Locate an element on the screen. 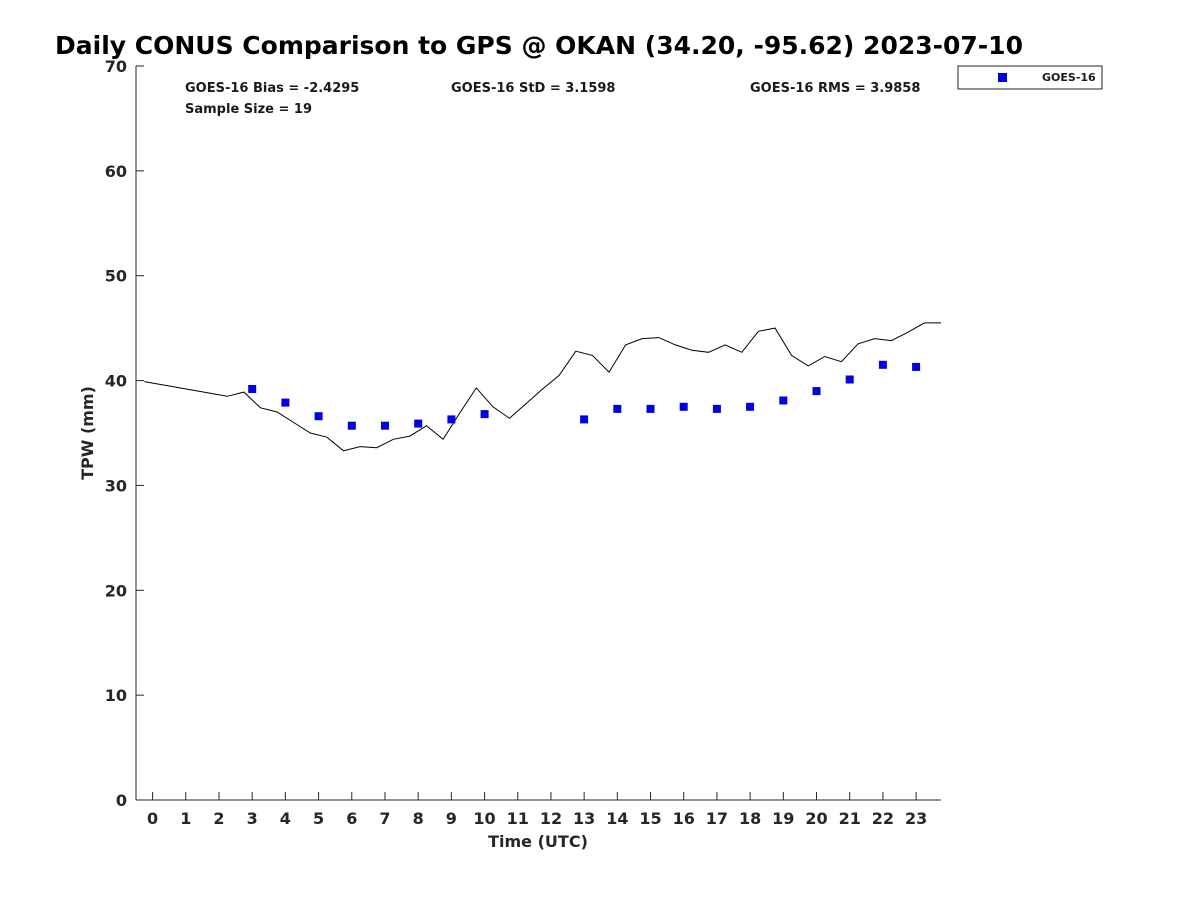 This screenshot has height=905, width=1200. legend: GOES-16 is located at coordinates (1030, 77).